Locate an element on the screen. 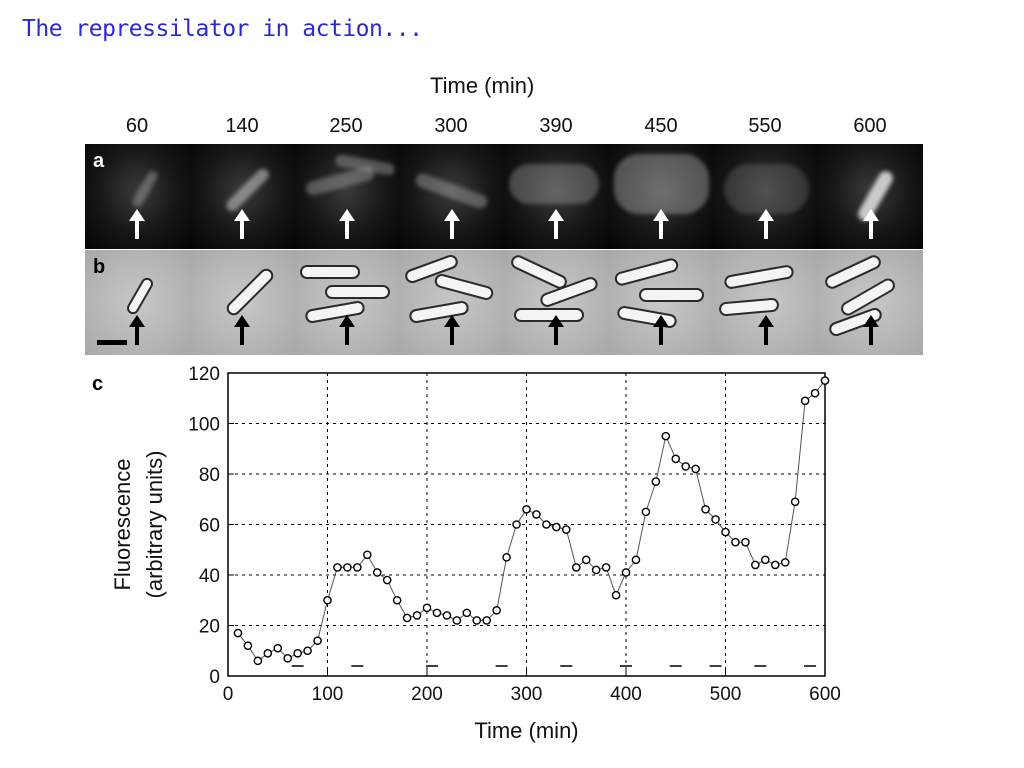 The width and height of the screenshot is (1024, 768). x-tick-label: 600 is located at coordinates (825, 694).